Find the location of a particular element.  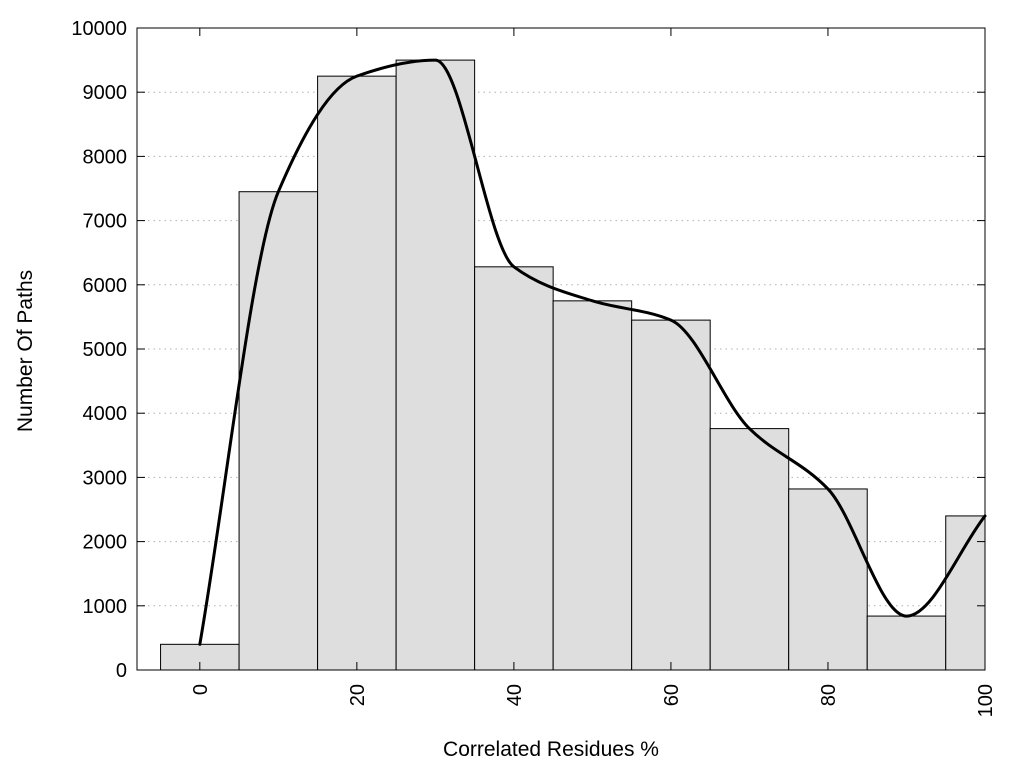

y-tick-label-2000: 2000 is located at coordinates (105, 543).